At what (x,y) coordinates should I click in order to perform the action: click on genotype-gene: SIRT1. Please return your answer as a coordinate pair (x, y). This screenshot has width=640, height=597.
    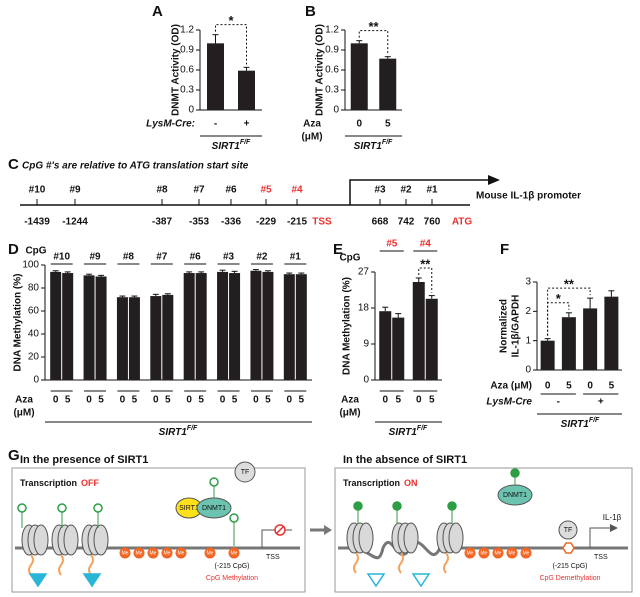
    Looking at the image, I should click on (403, 432).